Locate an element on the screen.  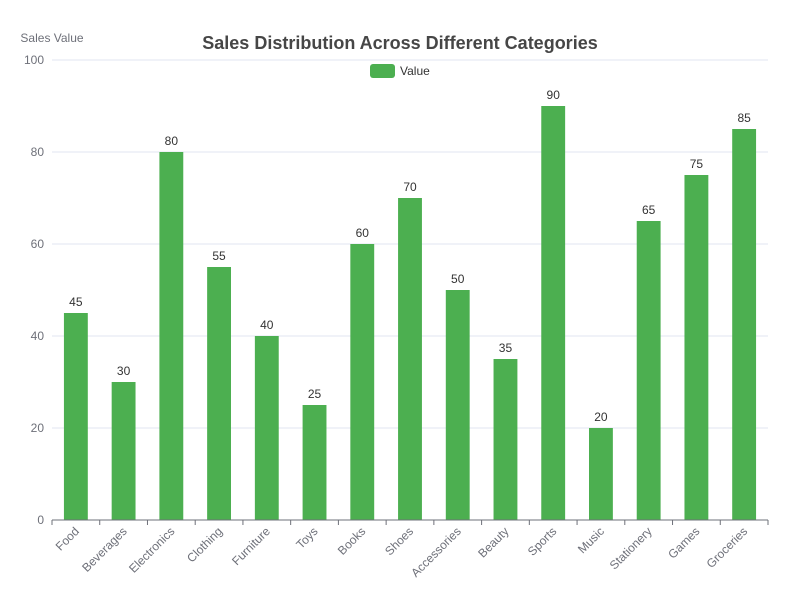
bar-beverages is located at coordinates (123, 451).